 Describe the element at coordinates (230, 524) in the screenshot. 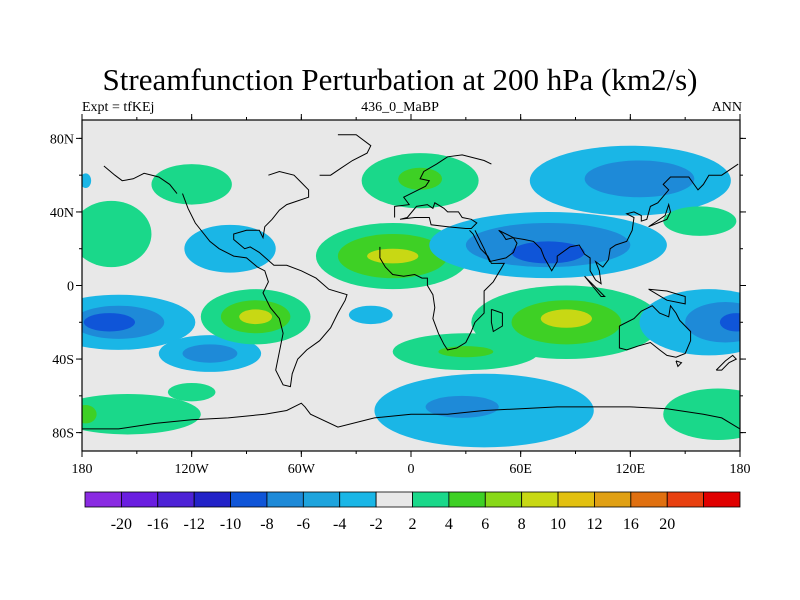

I see `colorbar-label: -10` at that location.